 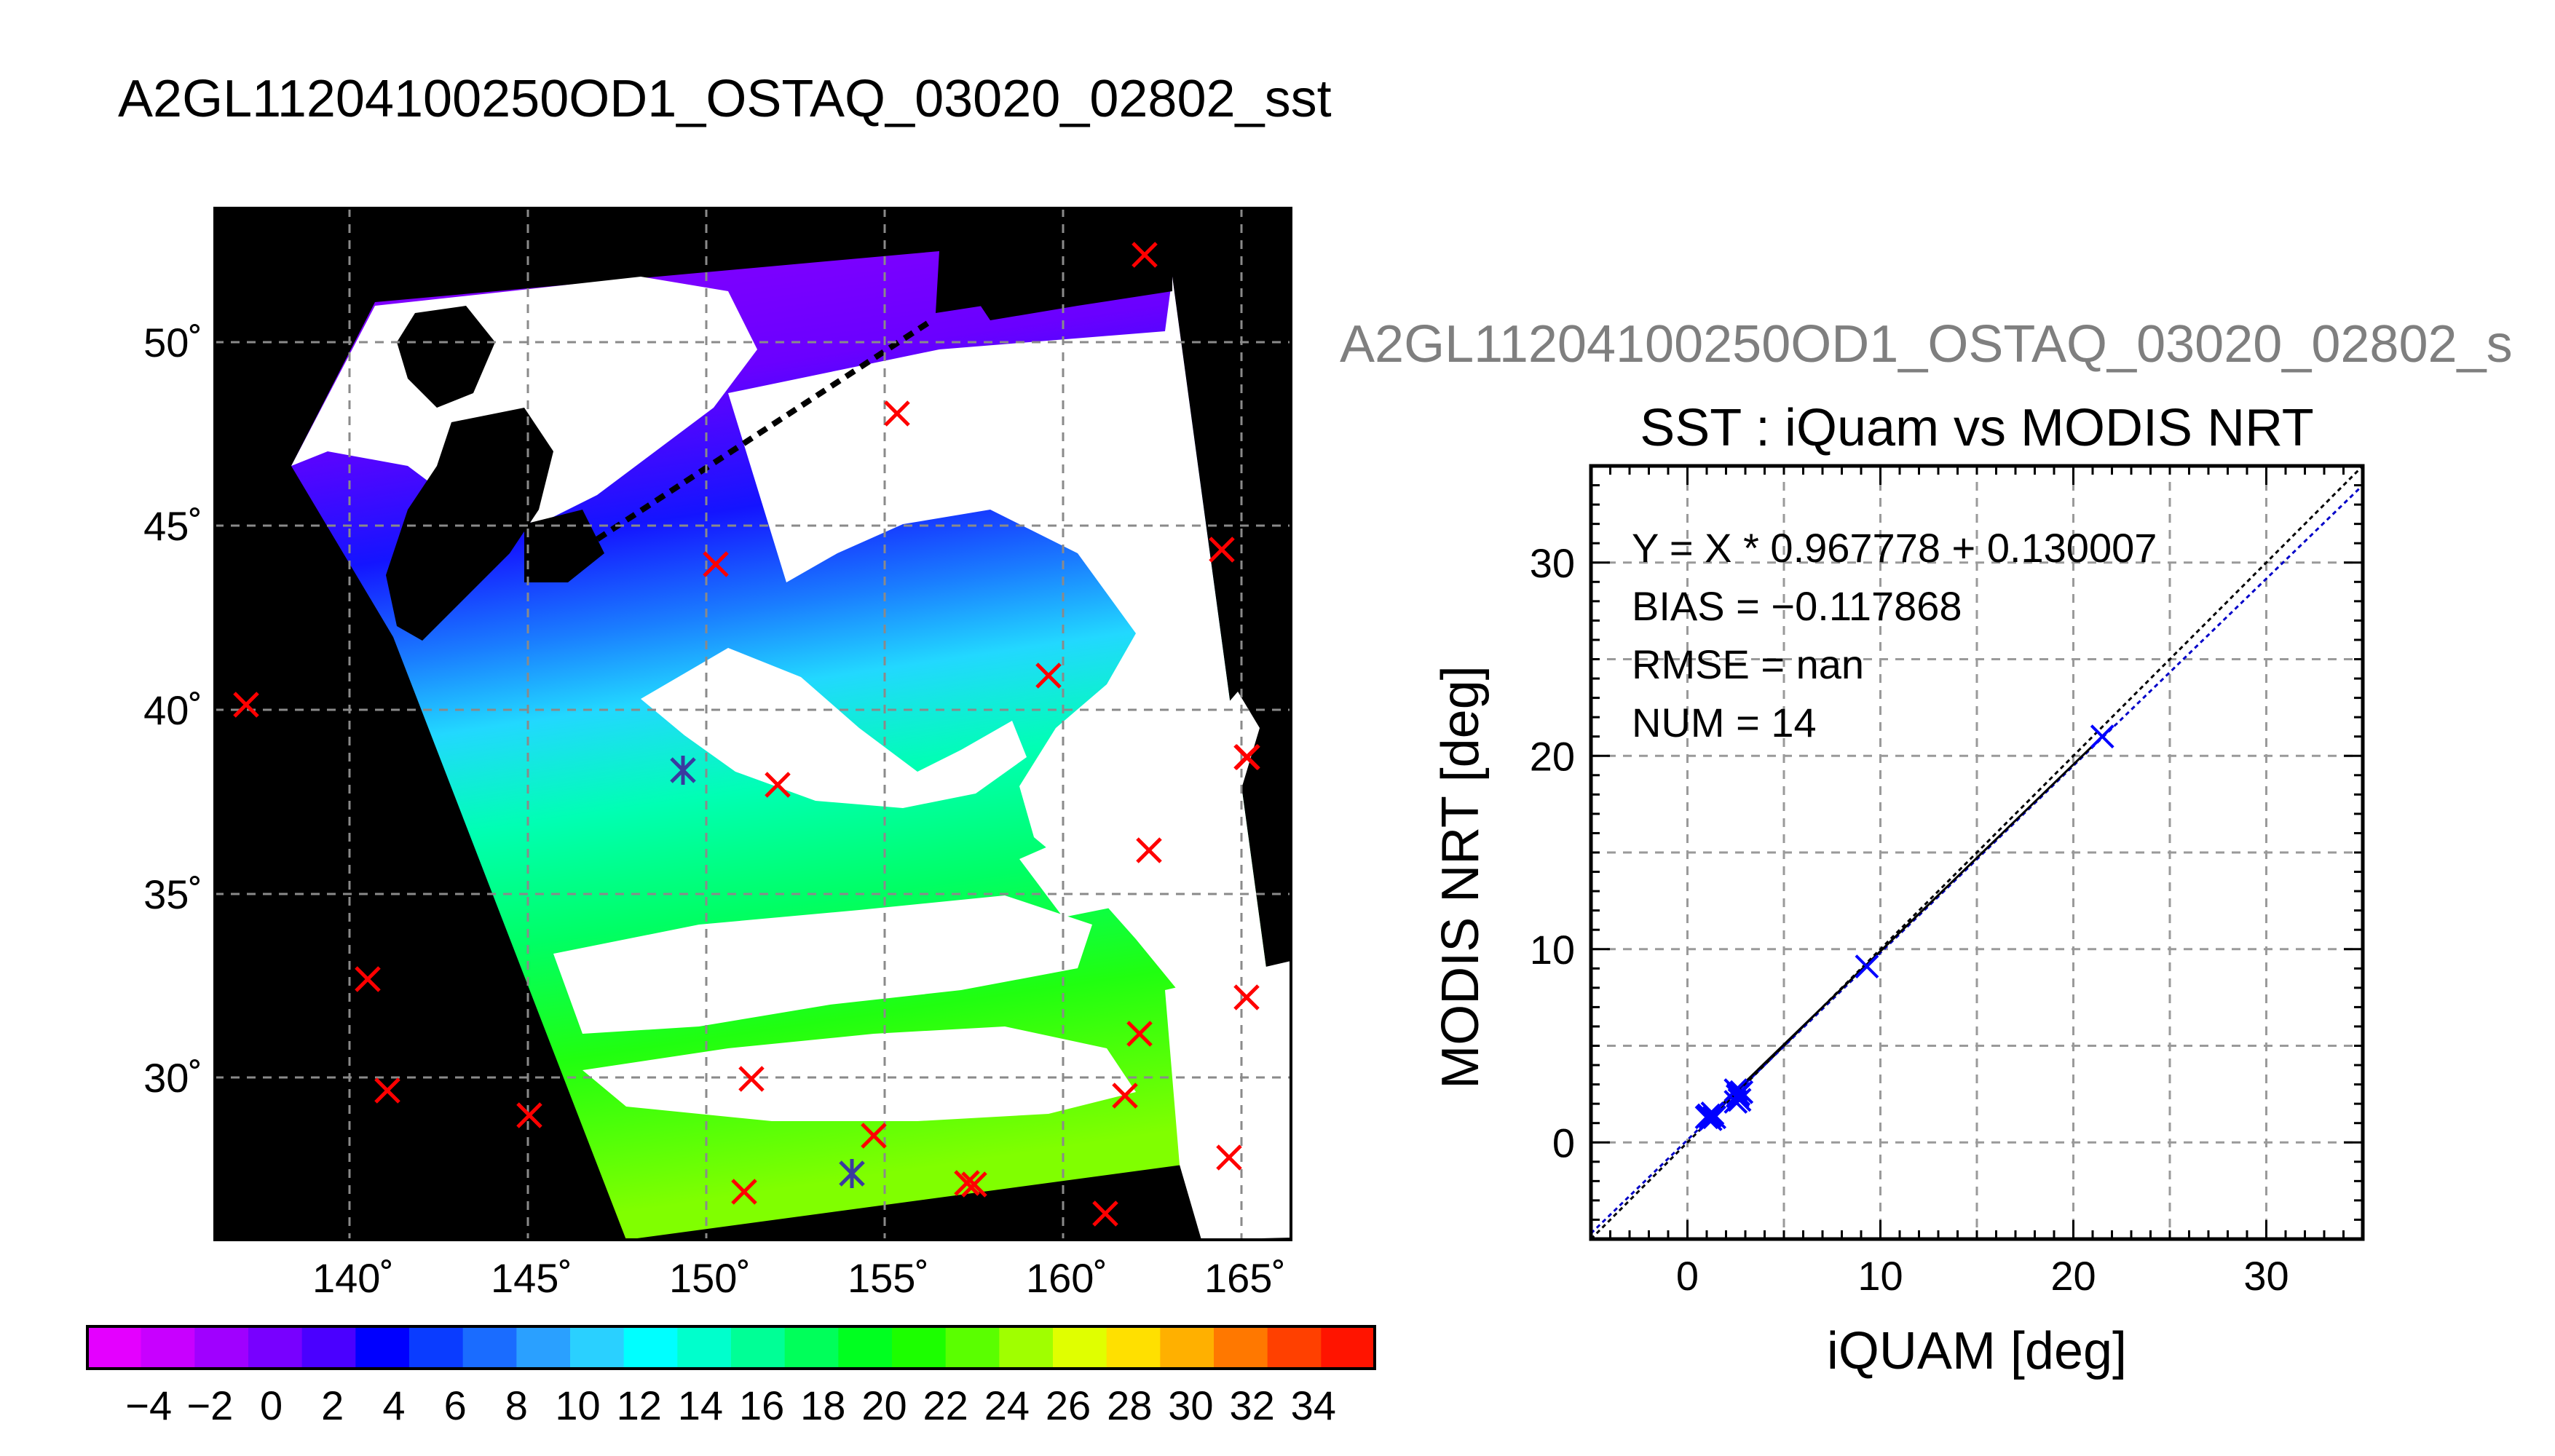 What do you see at coordinates (700, 1405) in the screenshot?
I see `colorbar-label: 14` at bounding box center [700, 1405].